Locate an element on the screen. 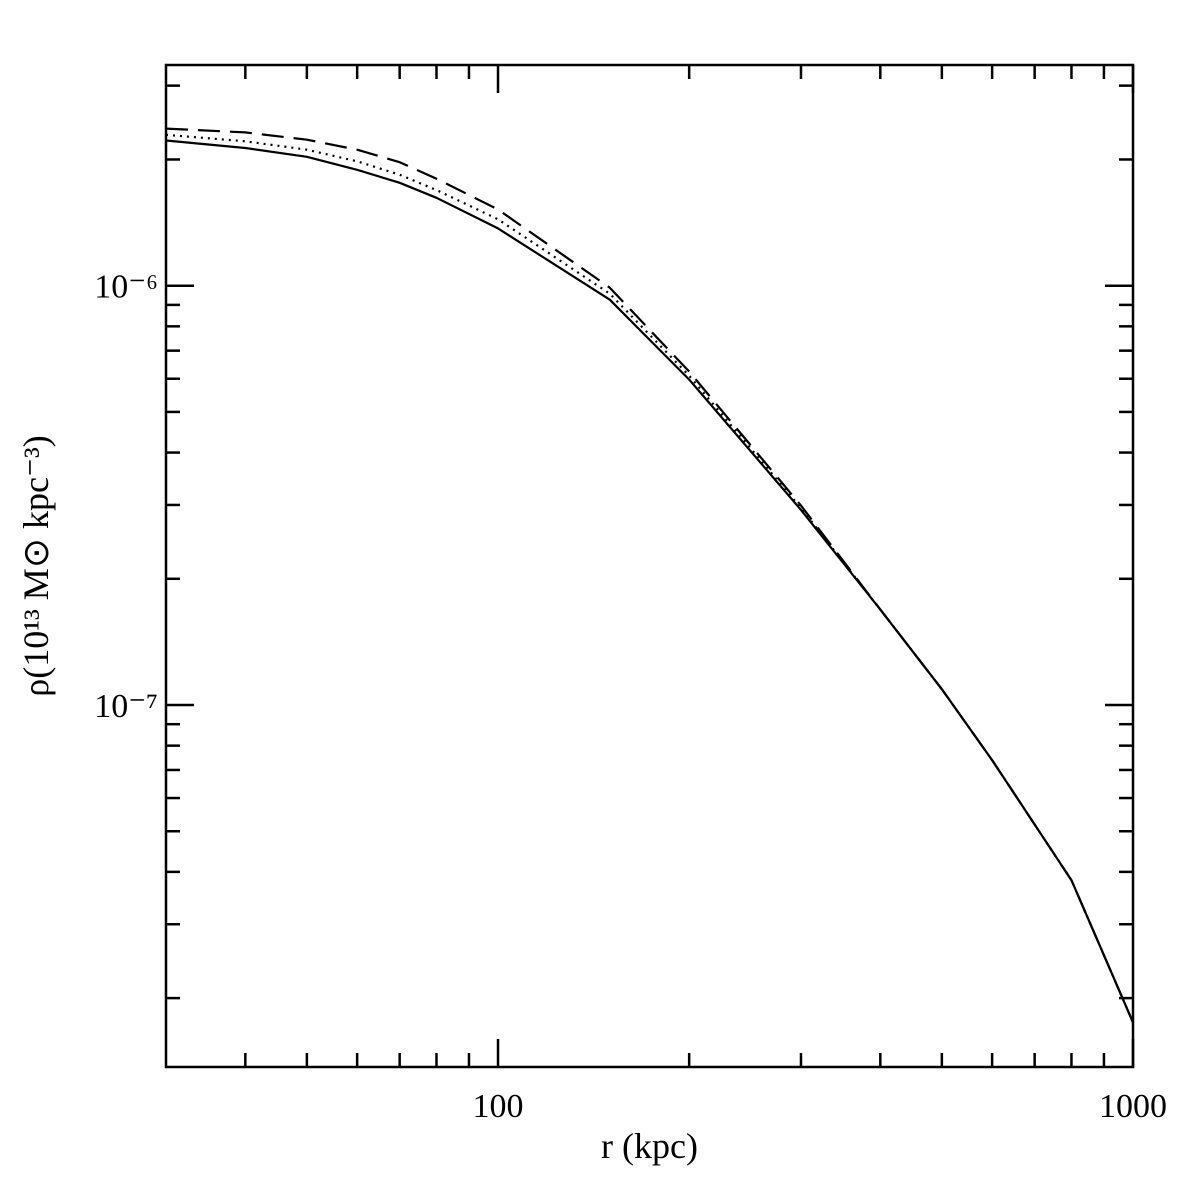 This screenshot has width=1196, height=1196. x-axis-label: r (kpc) is located at coordinates (649, 1146).